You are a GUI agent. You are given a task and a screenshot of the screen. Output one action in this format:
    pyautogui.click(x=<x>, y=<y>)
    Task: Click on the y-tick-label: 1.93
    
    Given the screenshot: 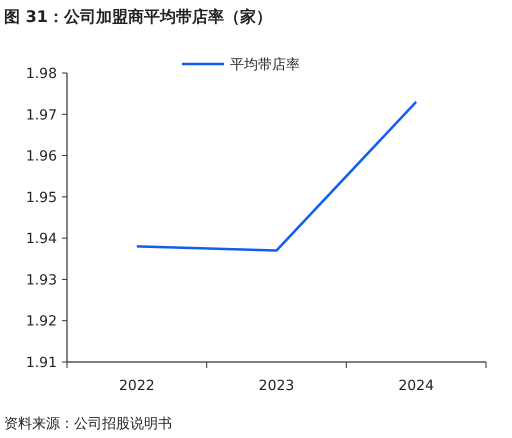 What is the action you would take?
    pyautogui.click(x=41, y=280)
    